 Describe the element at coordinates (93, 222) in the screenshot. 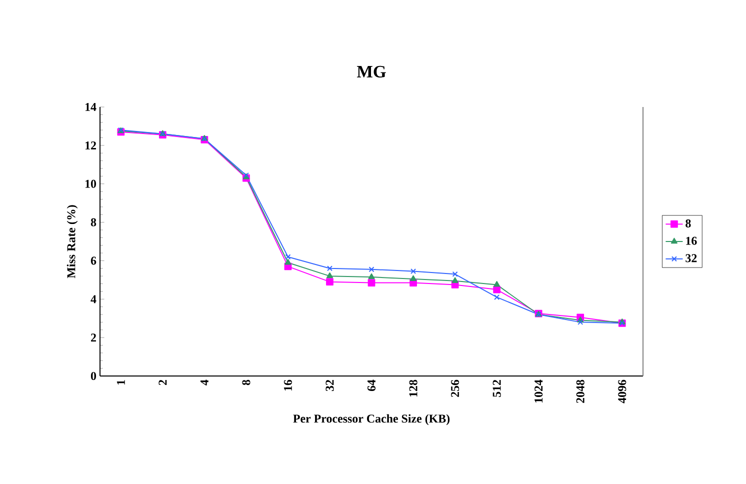

I see `y-tick-label: 8` at that location.